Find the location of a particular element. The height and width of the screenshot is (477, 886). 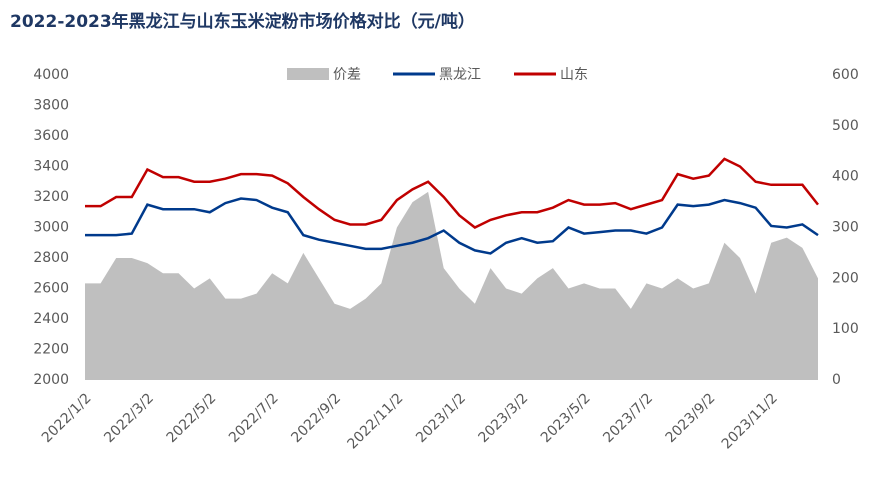

y-tick-label: 3200 is located at coordinates (51, 197).